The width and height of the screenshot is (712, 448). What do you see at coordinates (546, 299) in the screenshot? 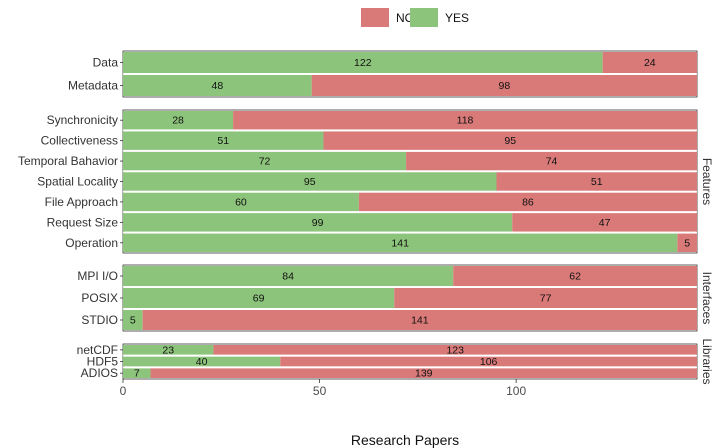
I see `data-label-no-posix: 77` at bounding box center [546, 299].